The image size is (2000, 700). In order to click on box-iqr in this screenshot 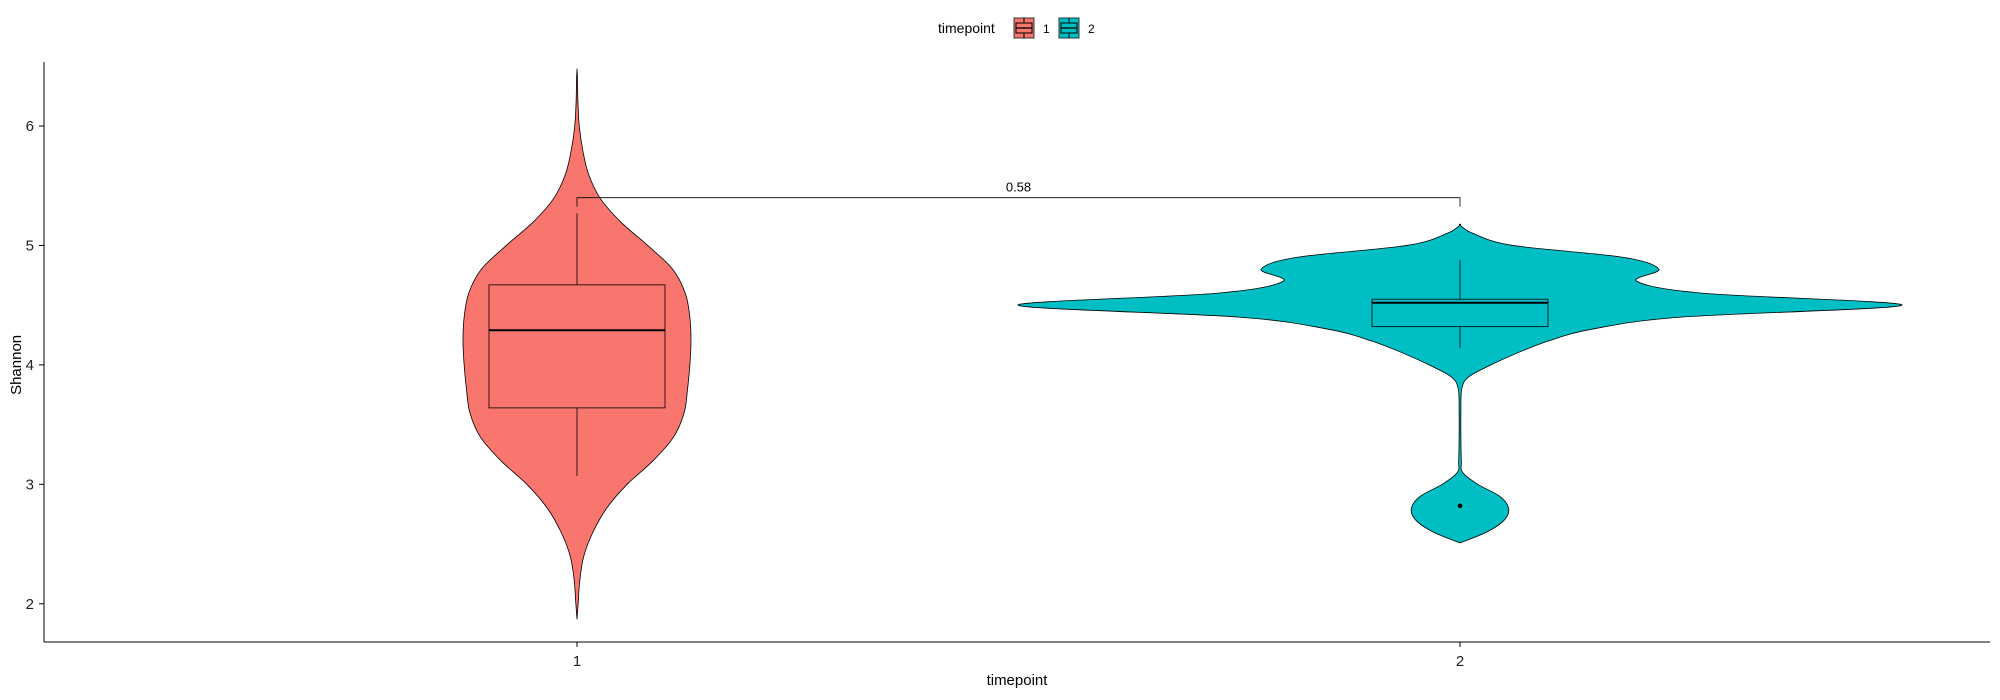, I will do `click(577, 346)`.